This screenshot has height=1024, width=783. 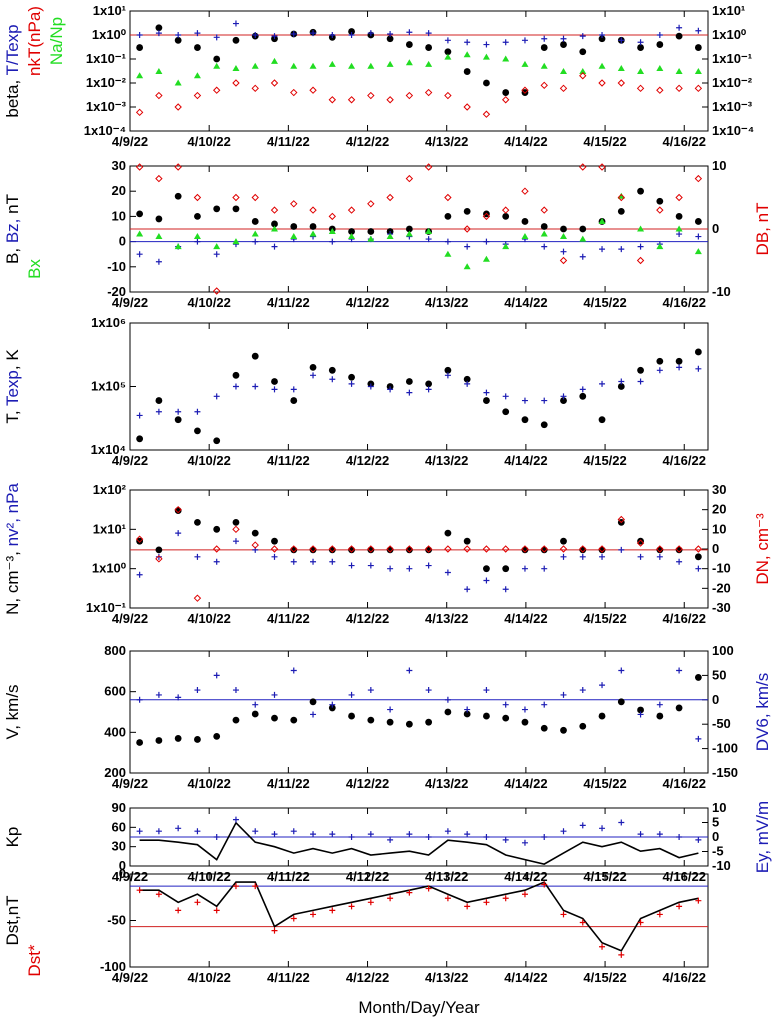 What do you see at coordinates (419, 843) in the screenshot?
I see `series-line` at bounding box center [419, 843].